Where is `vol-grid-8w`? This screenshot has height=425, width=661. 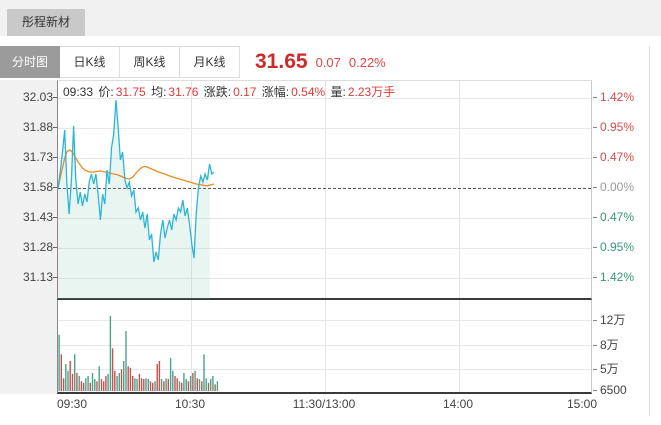
vol-grid-8w is located at coordinates (324, 345).